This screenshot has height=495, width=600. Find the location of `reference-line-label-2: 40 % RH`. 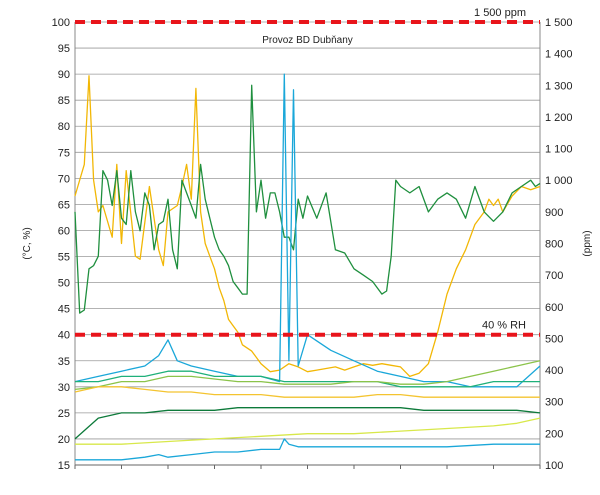

reference-line-label-2: 40 % RH is located at coordinates (504, 326).